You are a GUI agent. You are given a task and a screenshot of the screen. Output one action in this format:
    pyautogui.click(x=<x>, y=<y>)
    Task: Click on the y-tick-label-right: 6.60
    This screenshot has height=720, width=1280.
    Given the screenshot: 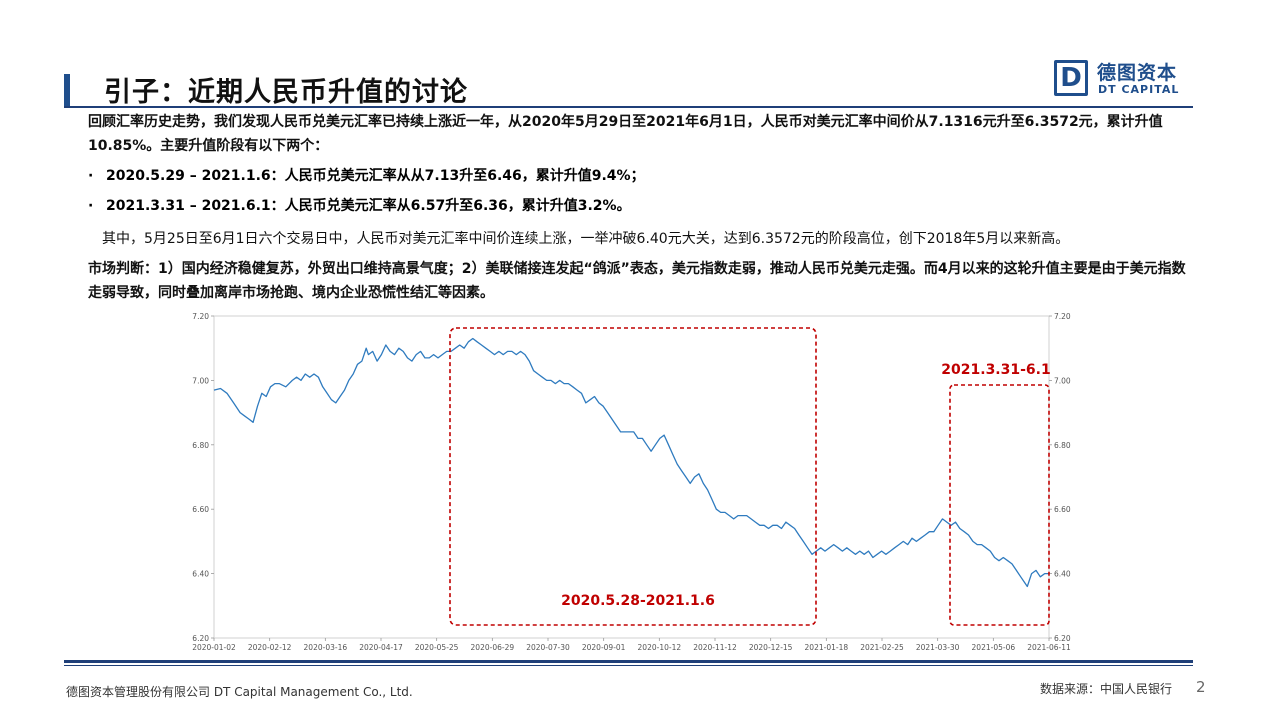 What is the action you would take?
    pyautogui.click(x=1062, y=509)
    